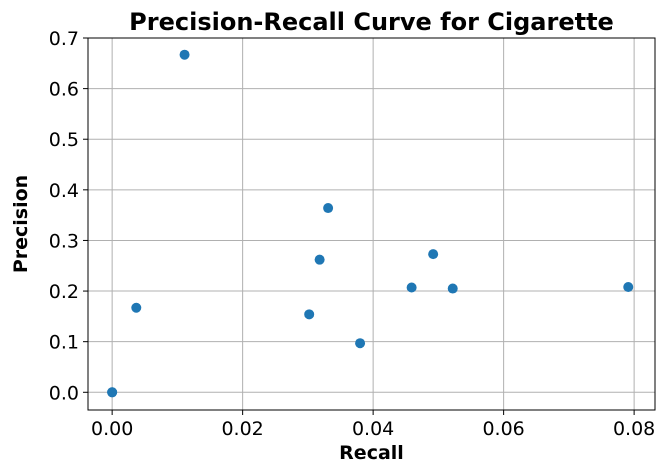 The width and height of the screenshot is (668, 473). What do you see at coordinates (64, 343) in the screenshot?
I see `y-tick-label: 0.1` at bounding box center [64, 343].